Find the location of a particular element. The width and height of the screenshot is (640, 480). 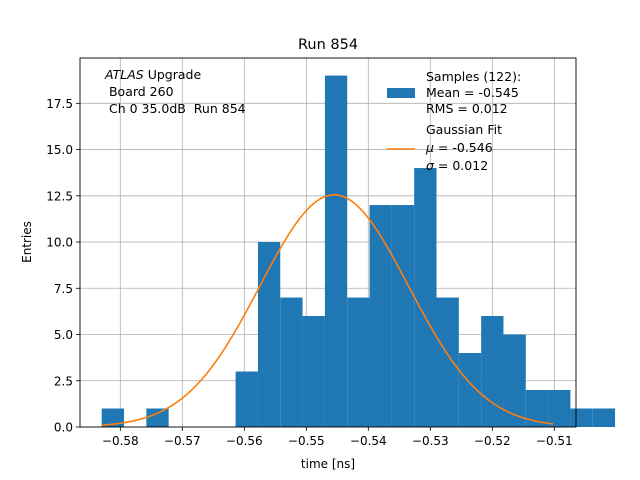

y-axis-label: Entries is located at coordinates (27, 242).